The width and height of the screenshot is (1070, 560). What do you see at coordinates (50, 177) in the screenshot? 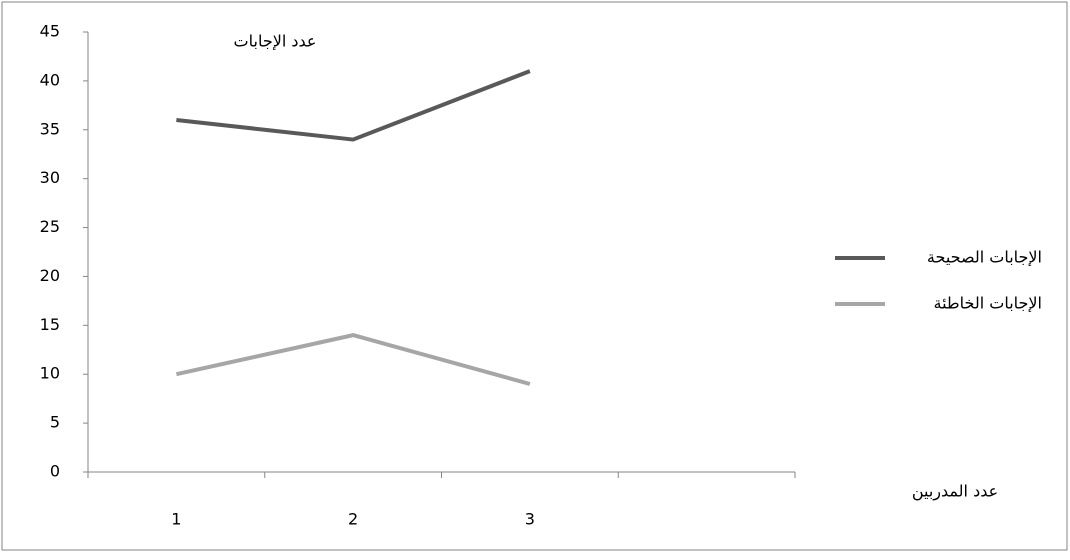
I see `y-tick-label: 30` at bounding box center [50, 177].